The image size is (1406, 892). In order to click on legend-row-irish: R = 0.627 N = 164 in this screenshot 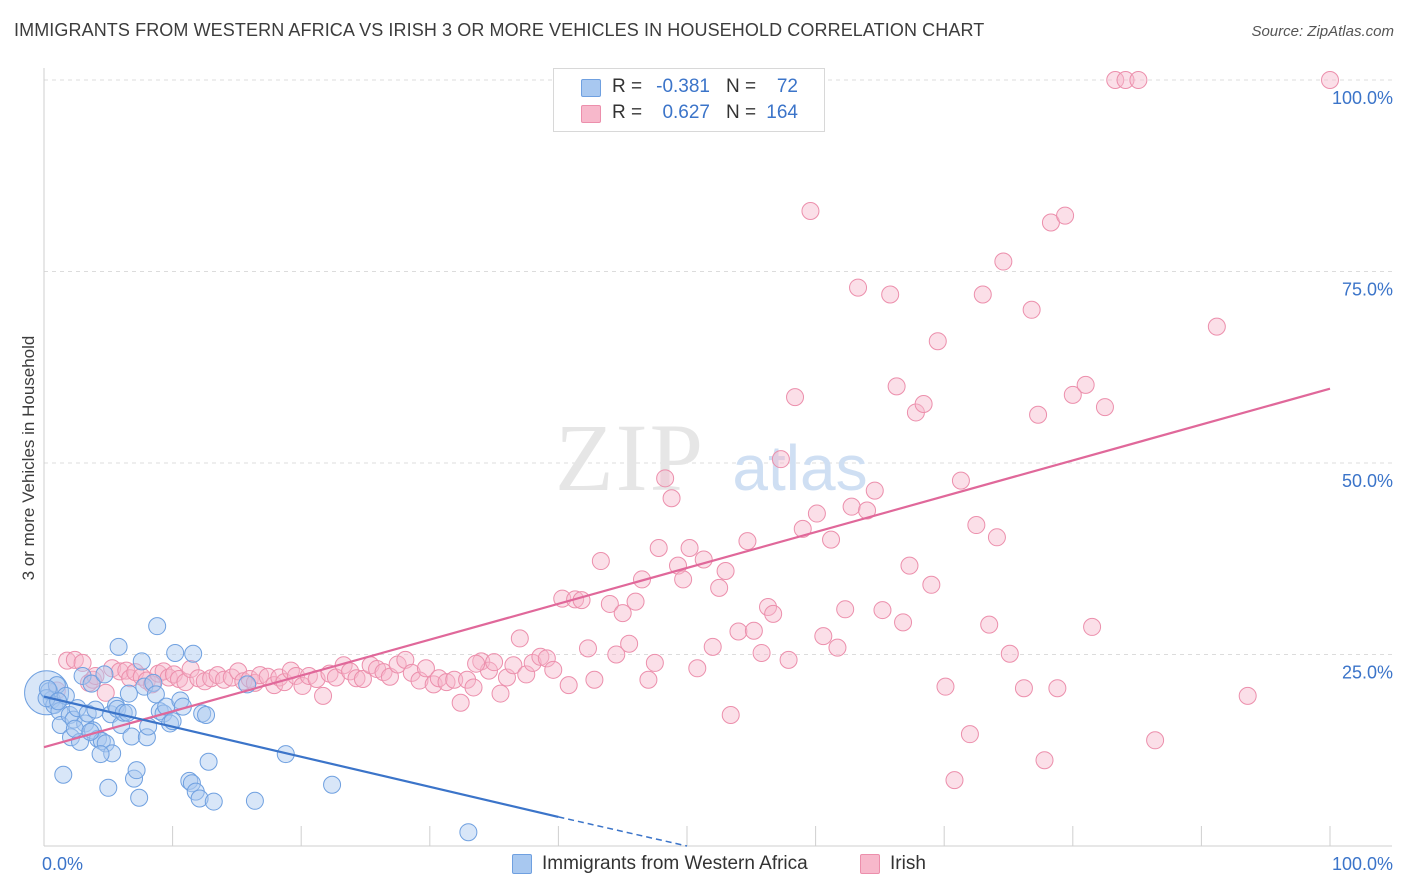, I will do `click(689, 113)`.